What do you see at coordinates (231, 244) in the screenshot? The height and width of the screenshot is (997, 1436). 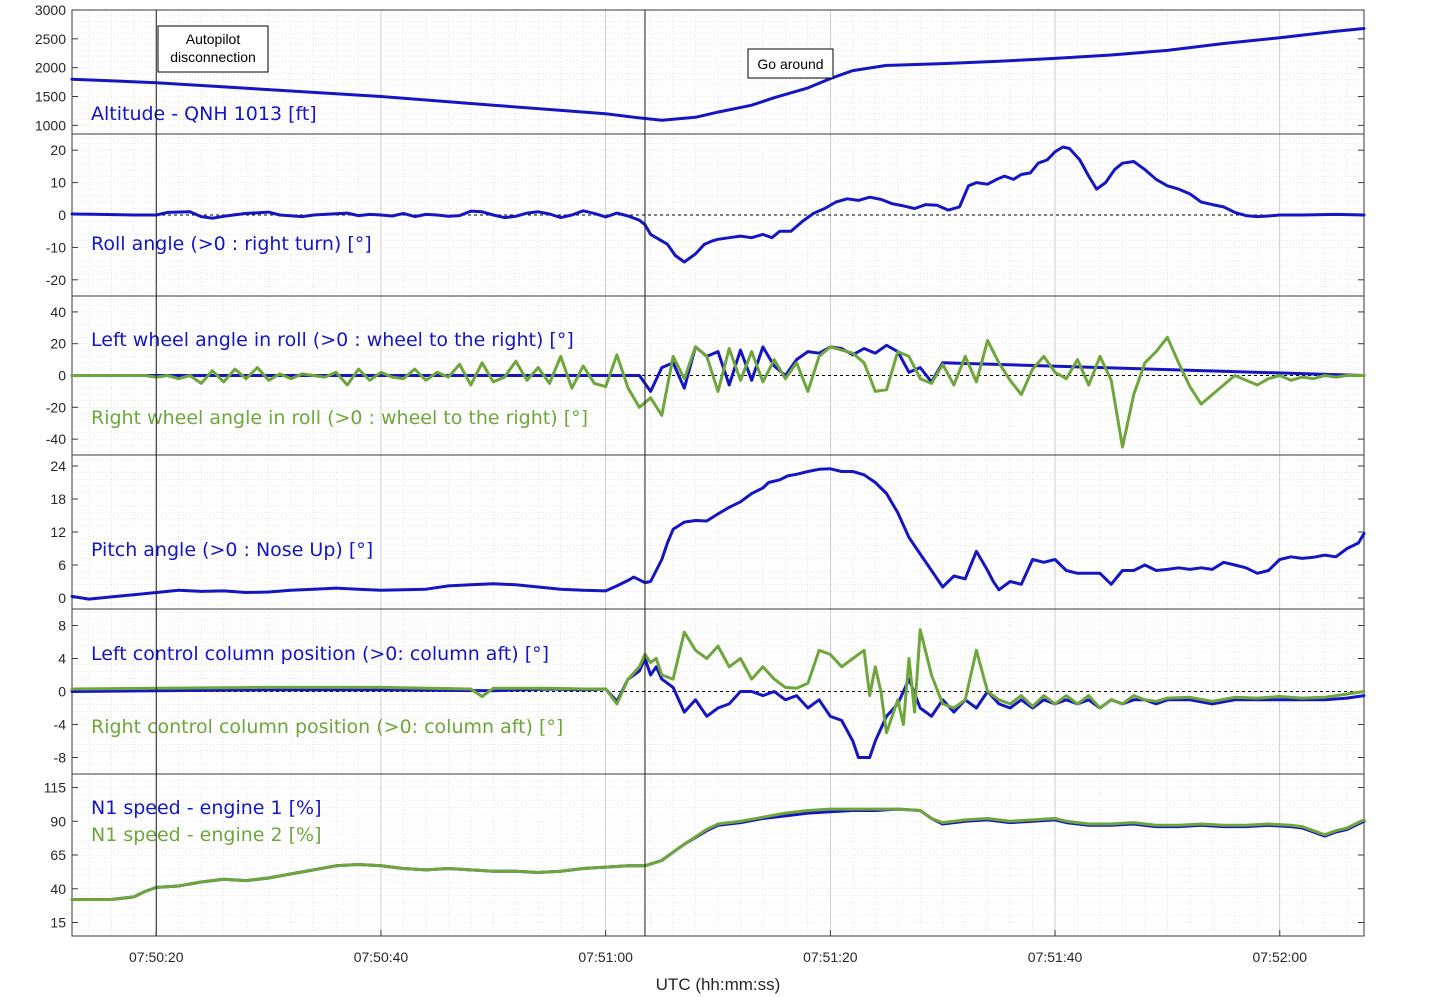 I see `series-label: Roll angle (>0 : right turn) [°]` at bounding box center [231, 244].